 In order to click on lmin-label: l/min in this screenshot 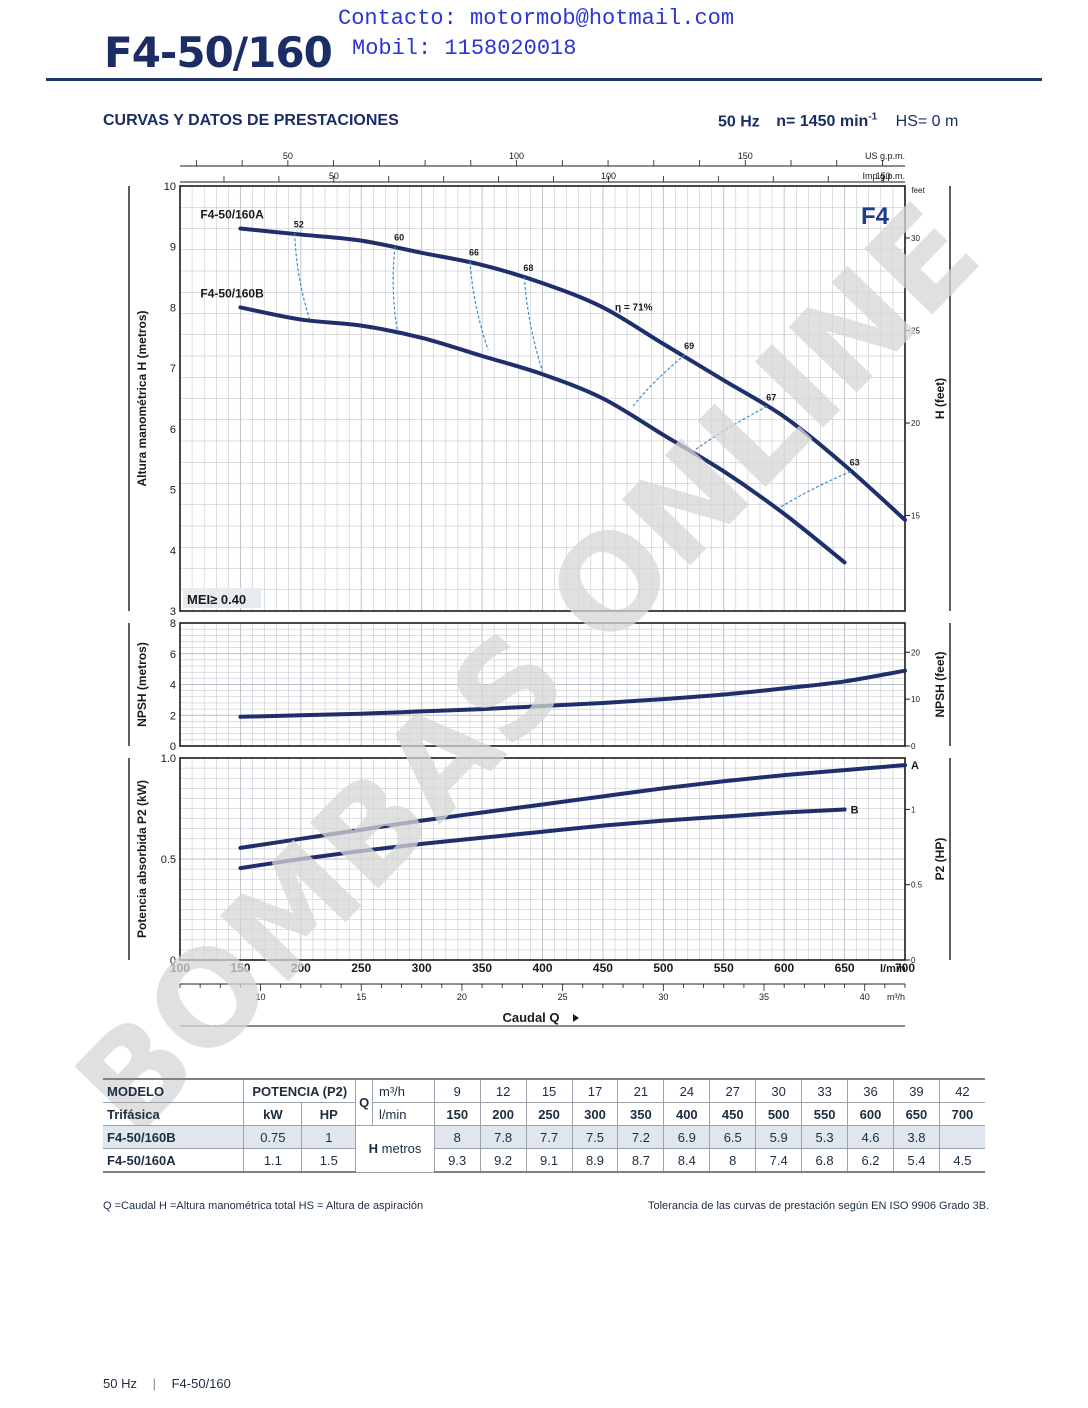, I will do `click(893, 969)`.